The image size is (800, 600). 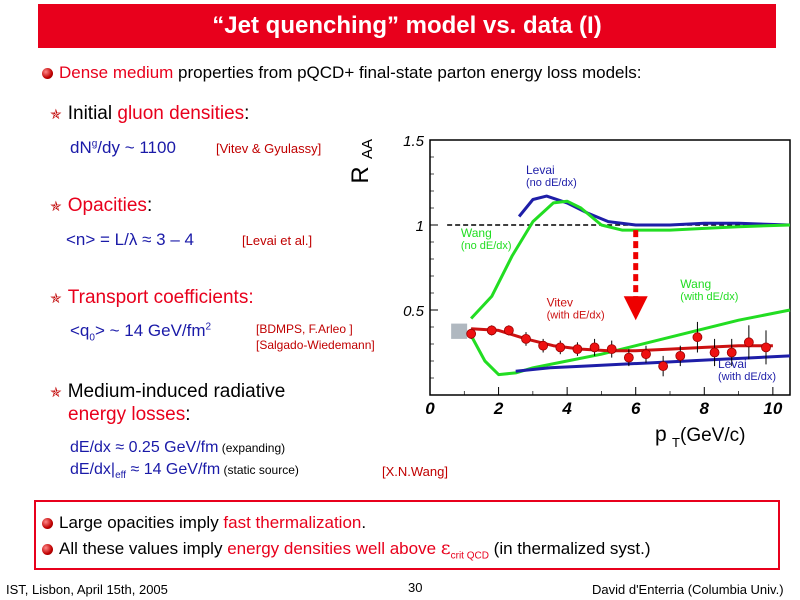 I want to click on gluon-formula-a: dN, so click(x=81, y=147).